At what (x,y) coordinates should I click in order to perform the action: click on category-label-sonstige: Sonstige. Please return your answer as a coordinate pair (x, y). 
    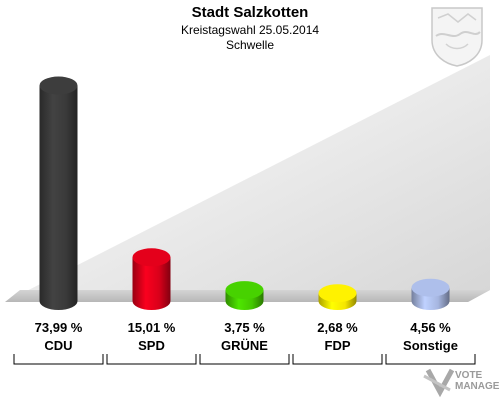
    Looking at the image, I should click on (430, 345).